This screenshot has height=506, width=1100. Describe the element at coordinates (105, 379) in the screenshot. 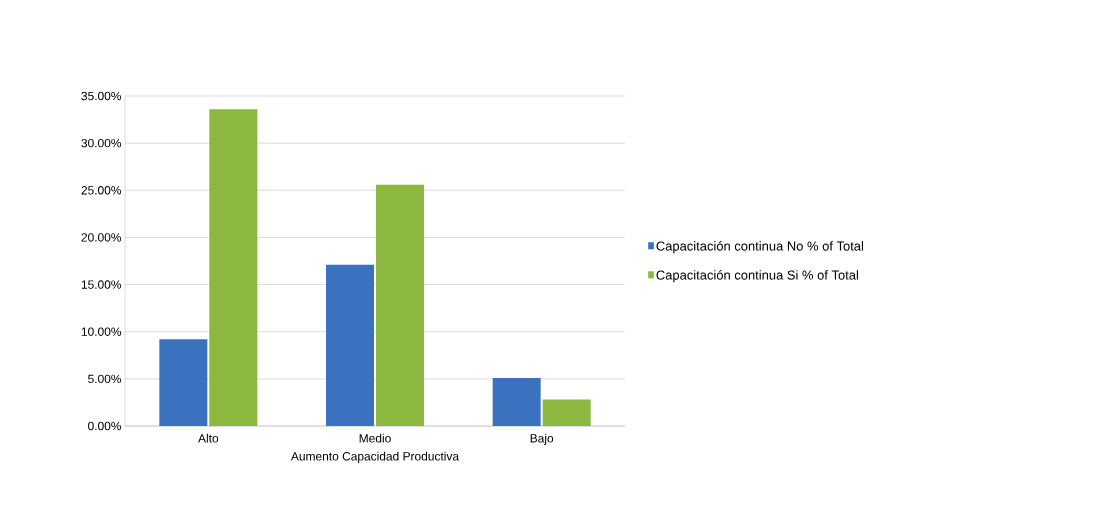

I see `y-tick-label: 5.00%` at that location.